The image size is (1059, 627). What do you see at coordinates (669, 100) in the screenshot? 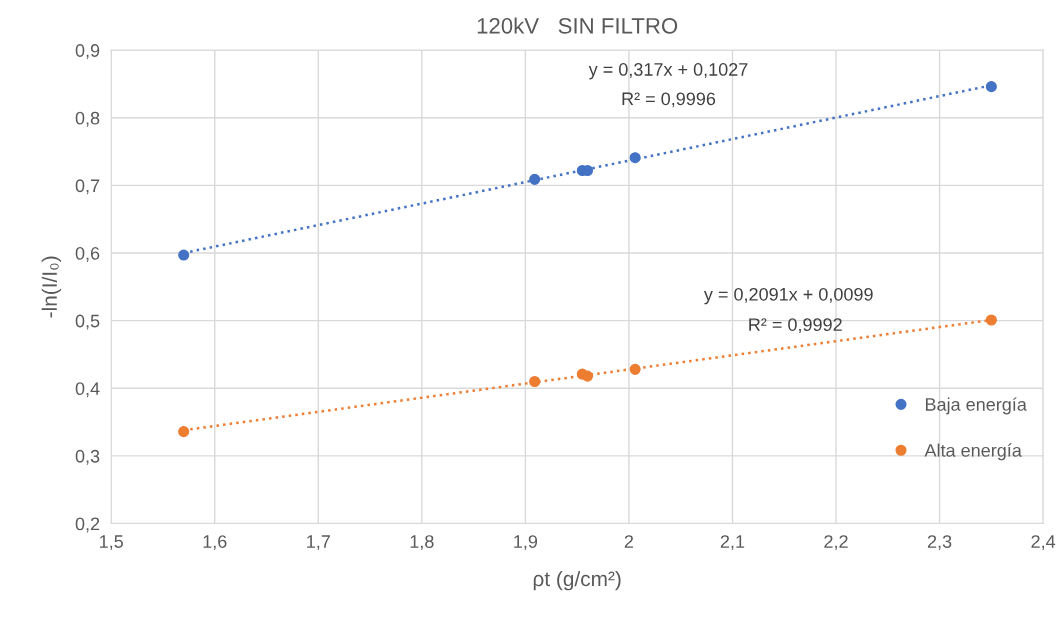
I see `annotation: R² = 0,9996` at bounding box center [669, 100].